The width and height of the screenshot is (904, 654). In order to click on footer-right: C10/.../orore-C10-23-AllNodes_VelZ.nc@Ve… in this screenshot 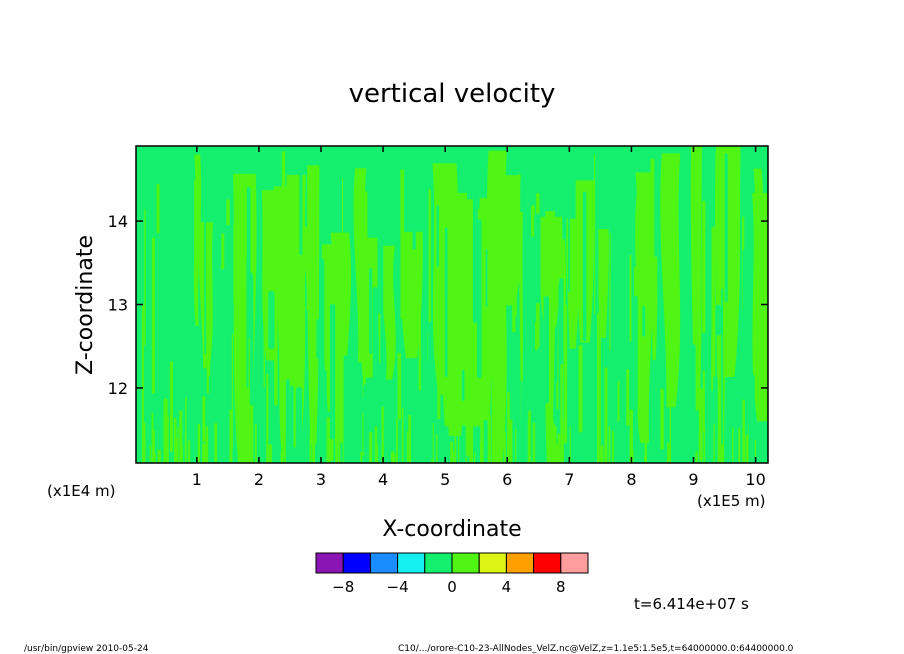, I will do `click(596, 649)`.